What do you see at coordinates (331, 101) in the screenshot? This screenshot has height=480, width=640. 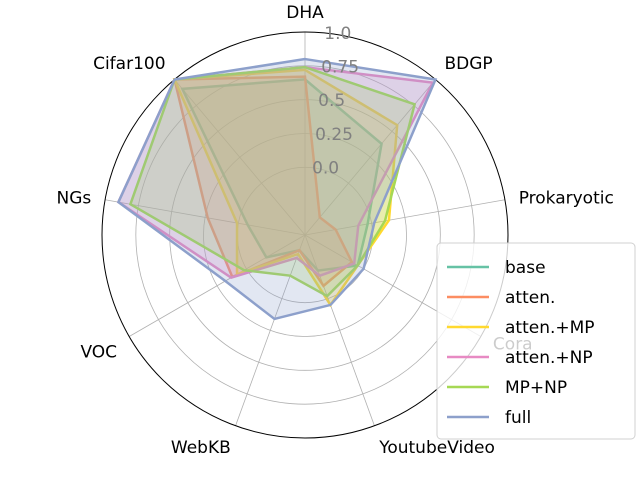 I see `radial-tick-label-2: 0.5` at bounding box center [331, 101].